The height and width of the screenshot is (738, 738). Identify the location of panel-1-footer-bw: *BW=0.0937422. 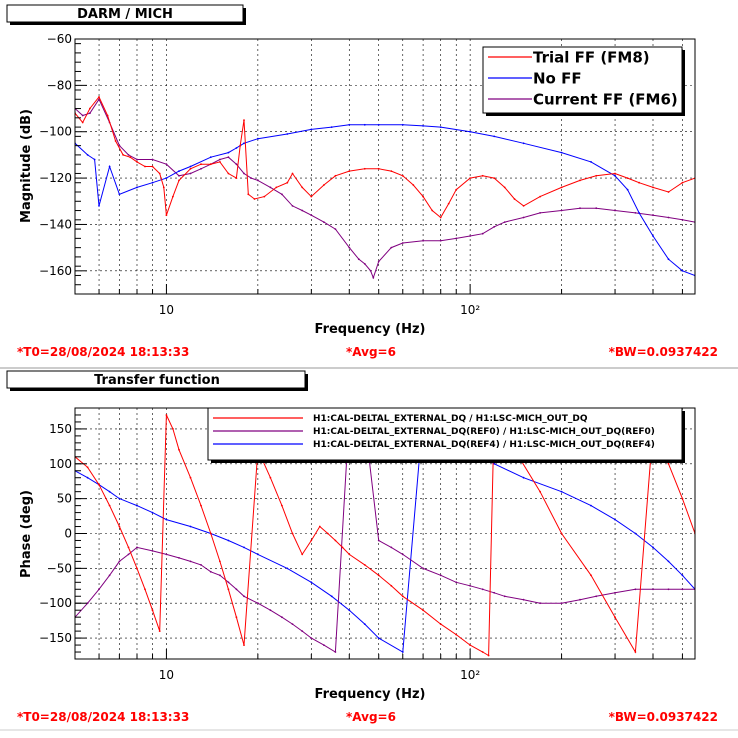
(663, 717).